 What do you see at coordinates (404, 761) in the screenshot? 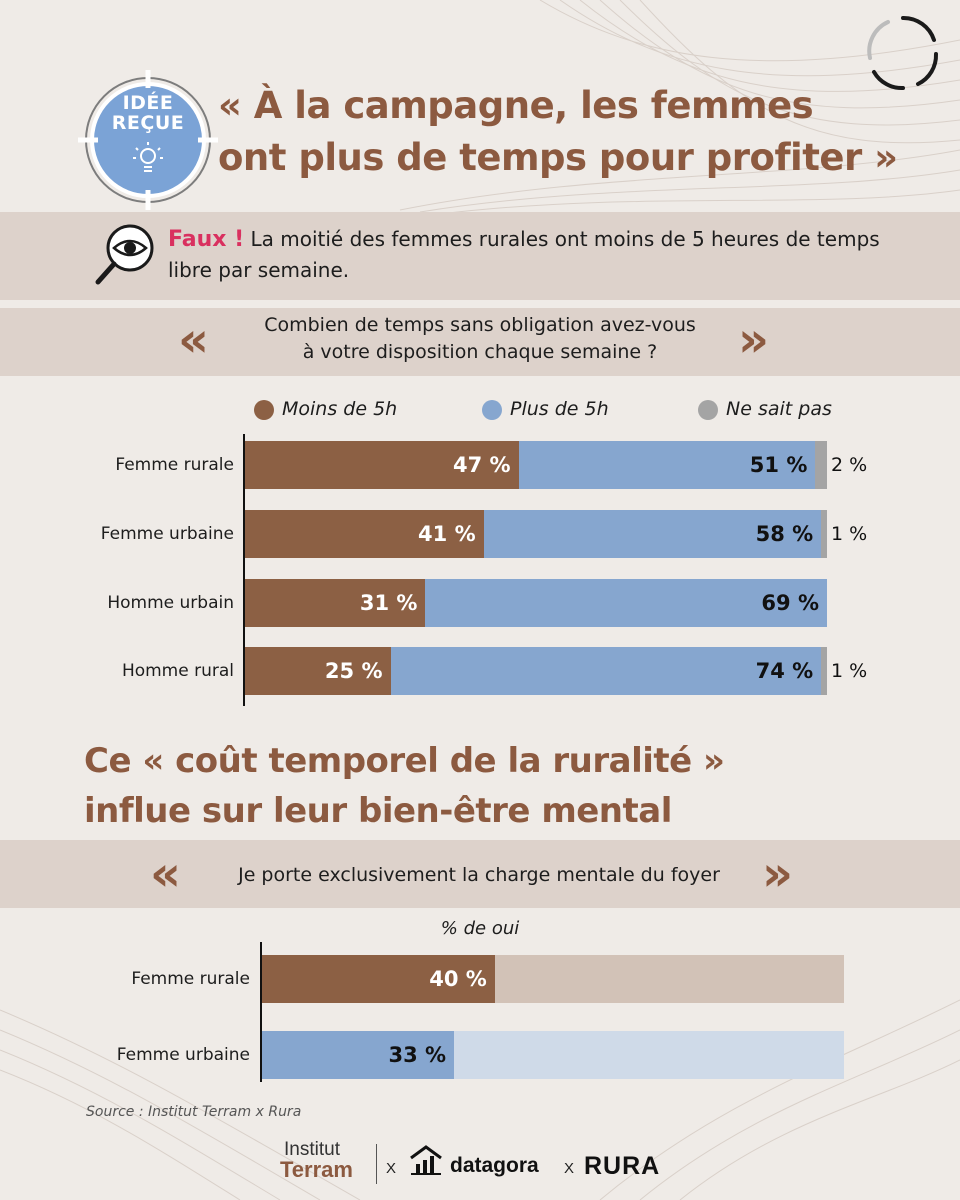
I see `section2-line1: Ce « coût temporel de la ruralité »` at bounding box center [404, 761].